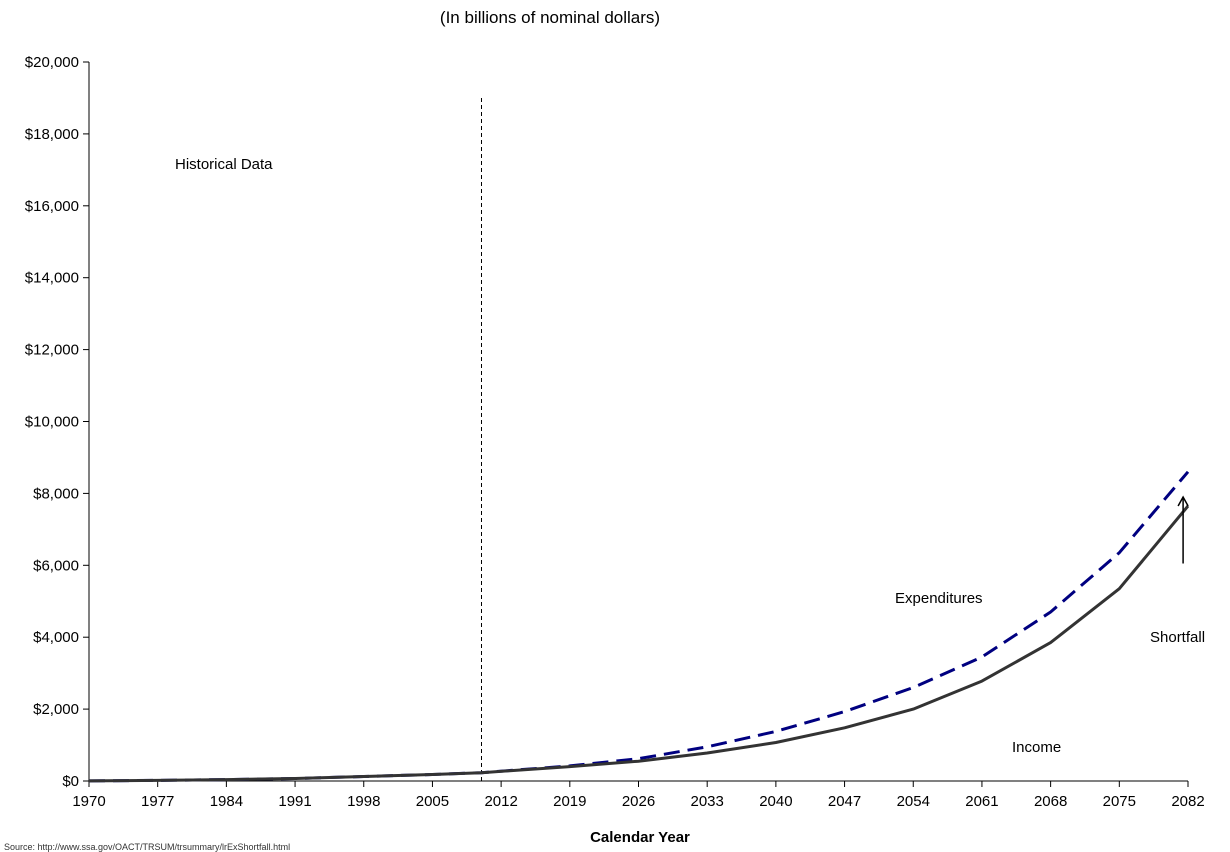  What do you see at coordinates (638, 801) in the screenshot?
I see `x-tick-label: 2026` at bounding box center [638, 801].